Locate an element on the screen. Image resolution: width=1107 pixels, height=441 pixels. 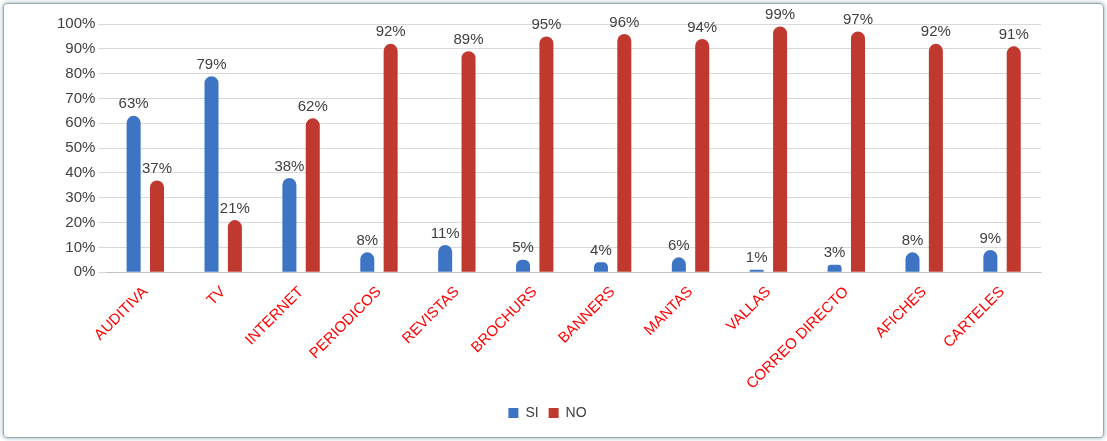
y-tick-label: 90% is located at coordinates (80, 47).